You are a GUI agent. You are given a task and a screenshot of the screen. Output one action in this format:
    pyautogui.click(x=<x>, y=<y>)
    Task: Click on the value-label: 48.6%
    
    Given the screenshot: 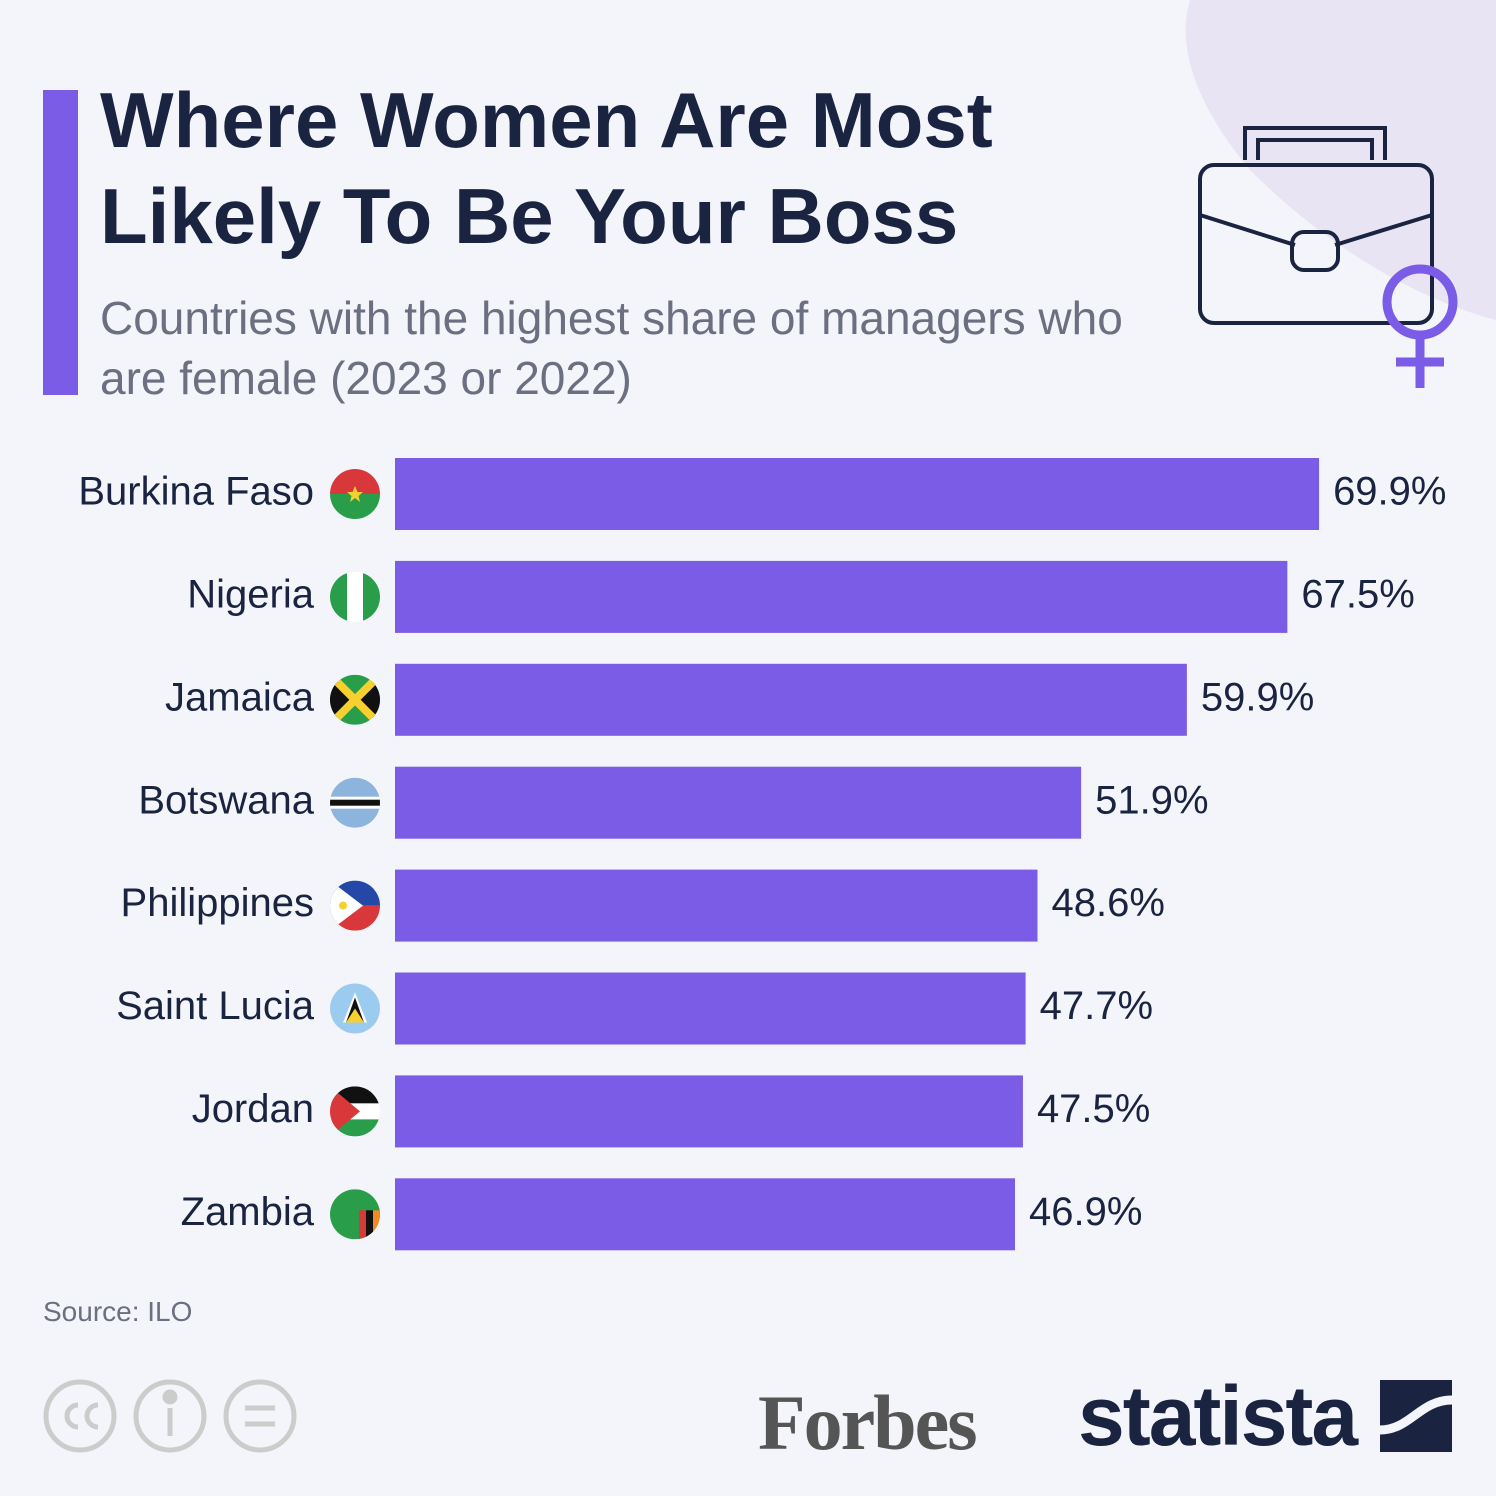 What is the action you would take?
    pyautogui.click(x=1107, y=903)
    